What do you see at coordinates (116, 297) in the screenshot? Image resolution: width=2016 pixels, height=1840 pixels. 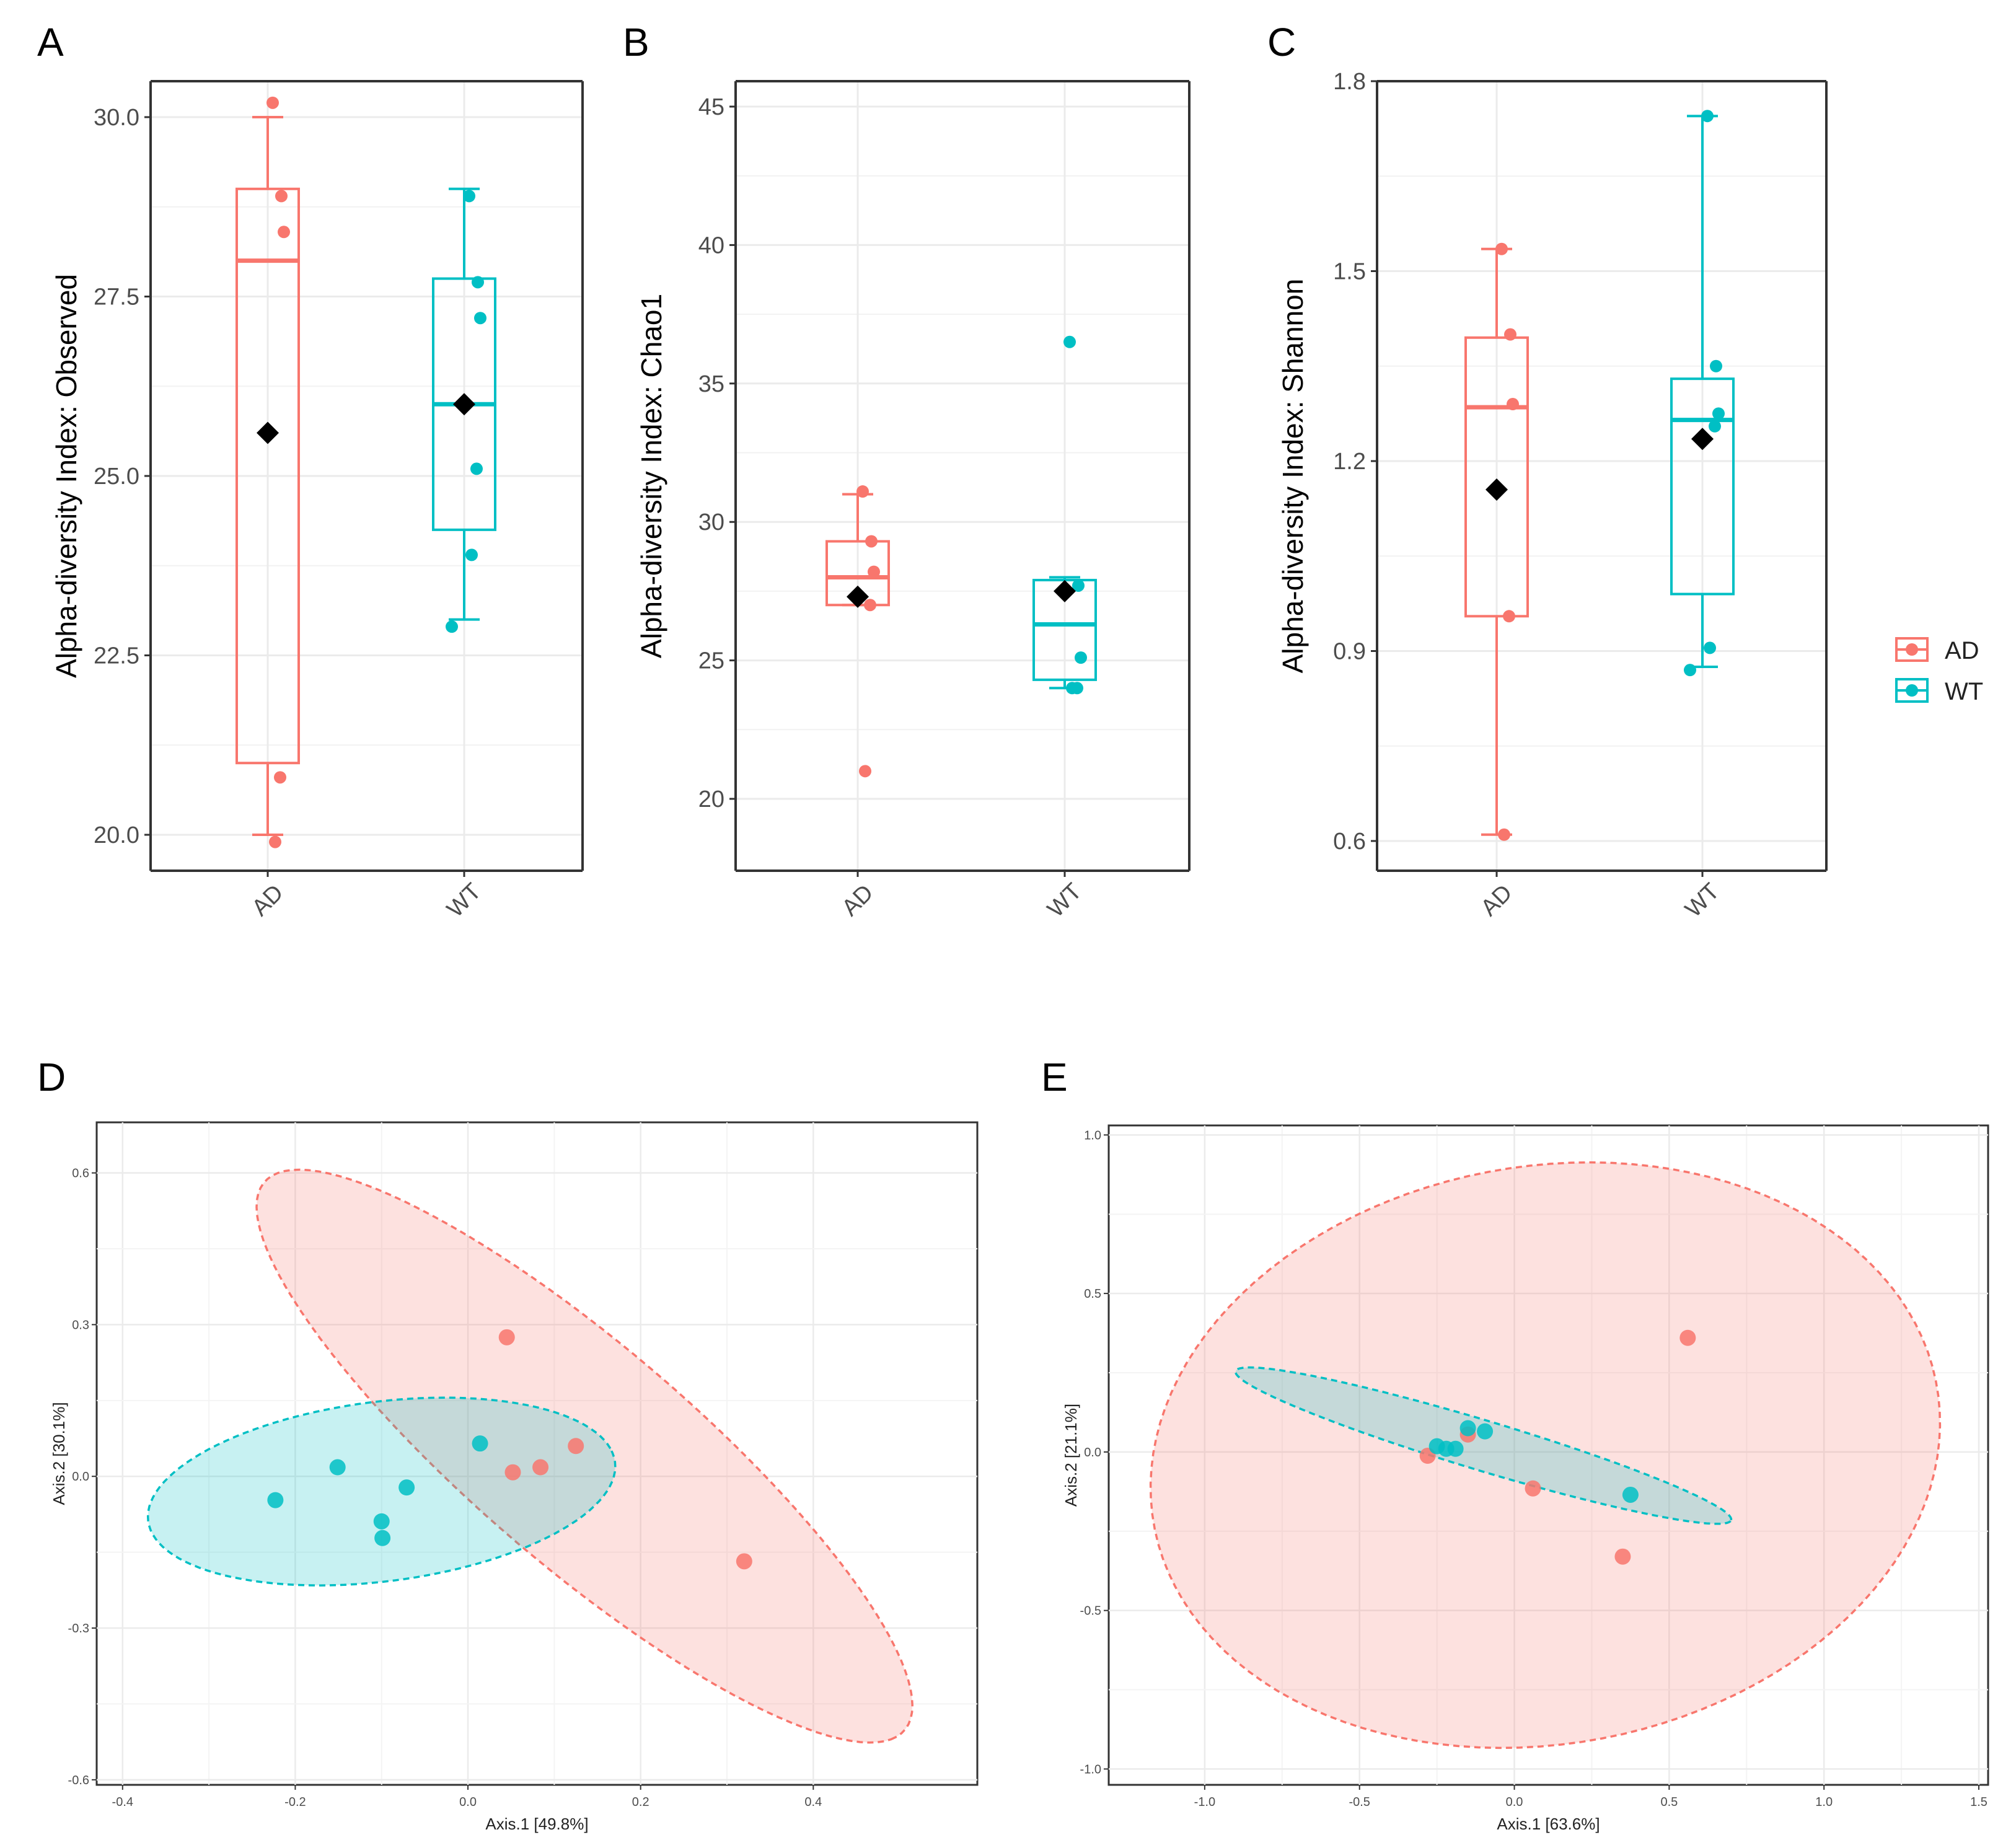 I see `y-tick-label: 27.5` at bounding box center [116, 297].